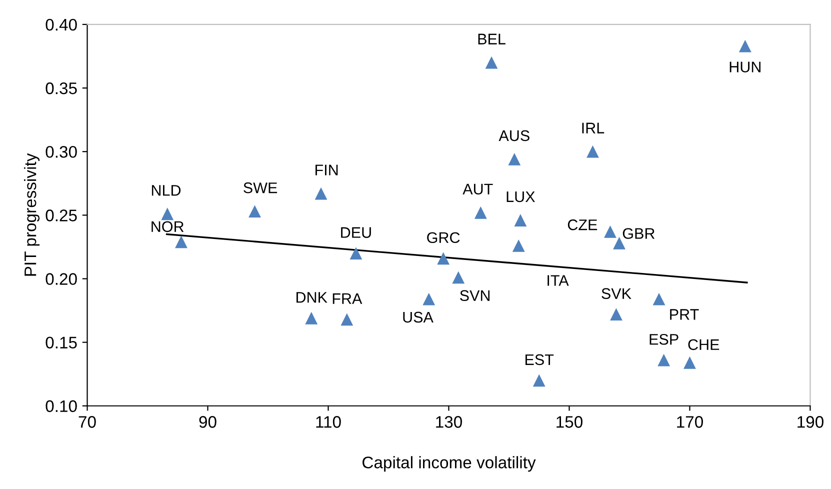  I want to click on annotation: NLD, so click(166, 190).